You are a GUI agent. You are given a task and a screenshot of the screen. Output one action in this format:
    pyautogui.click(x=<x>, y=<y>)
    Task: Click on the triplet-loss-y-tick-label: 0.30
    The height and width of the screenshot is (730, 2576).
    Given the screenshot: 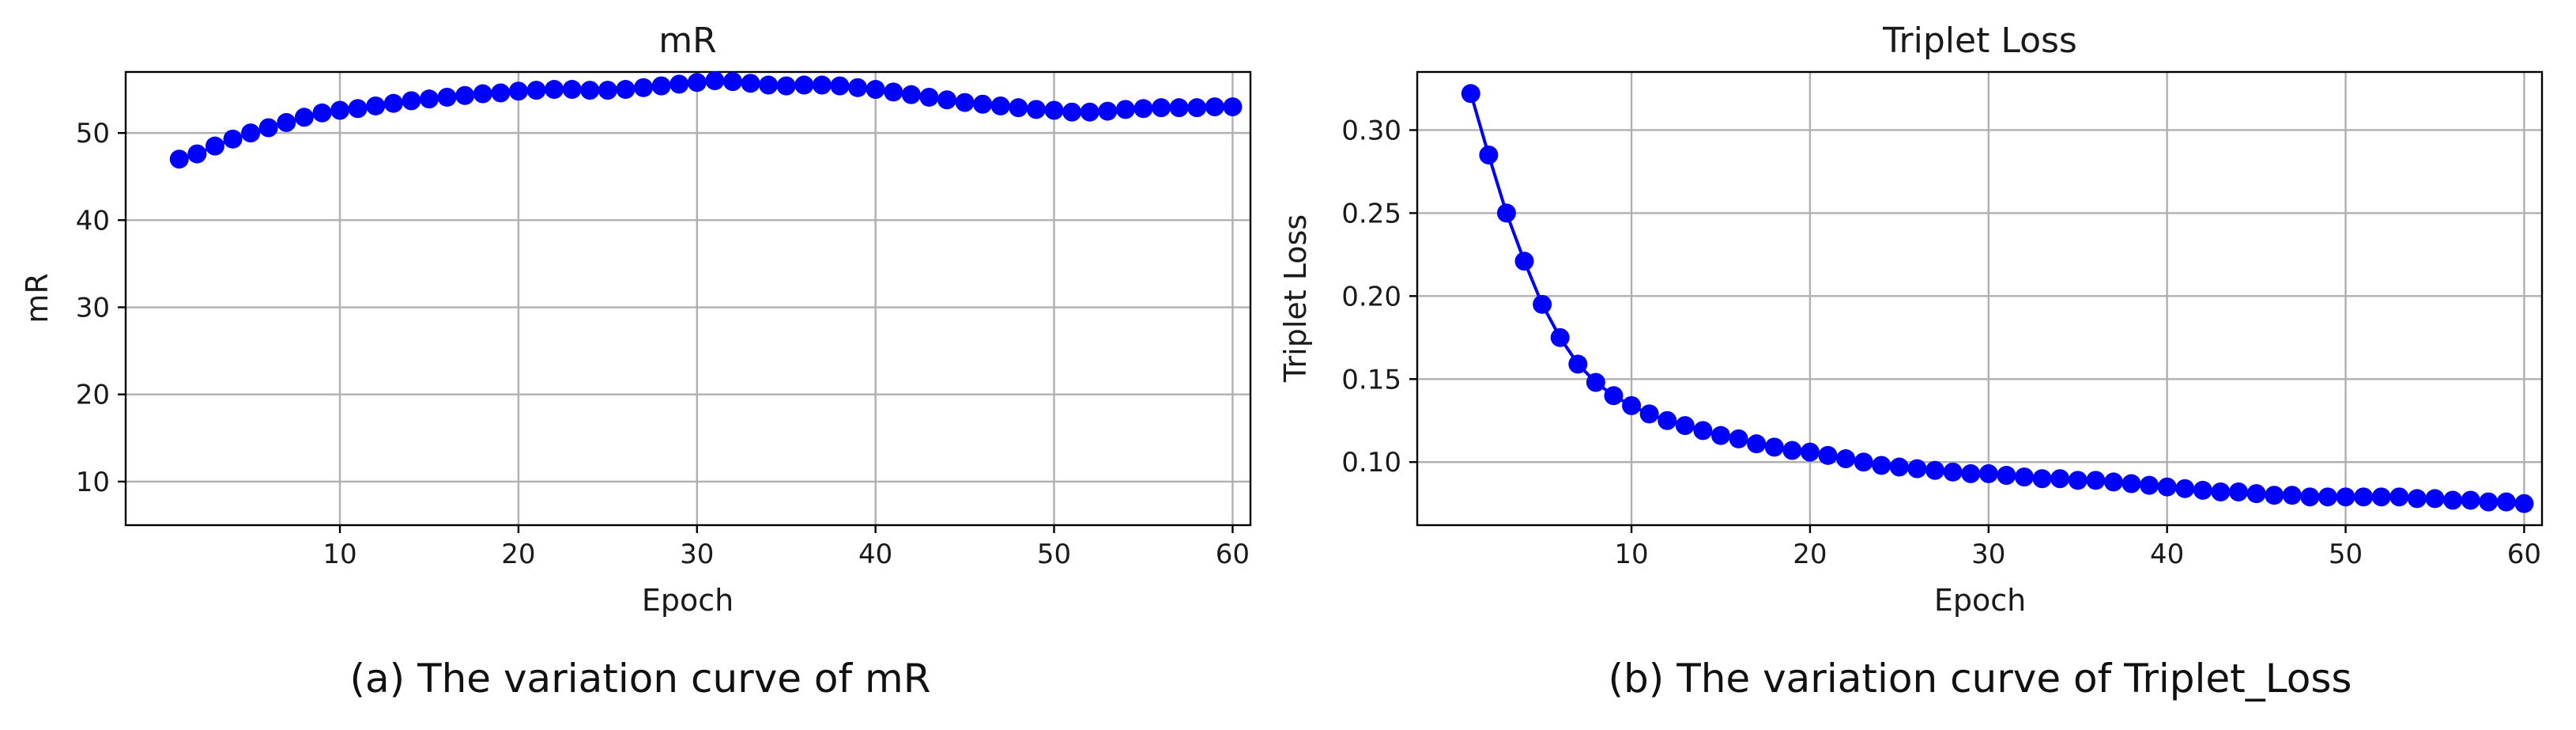 What is the action you would take?
    pyautogui.click(x=1371, y=130)
    